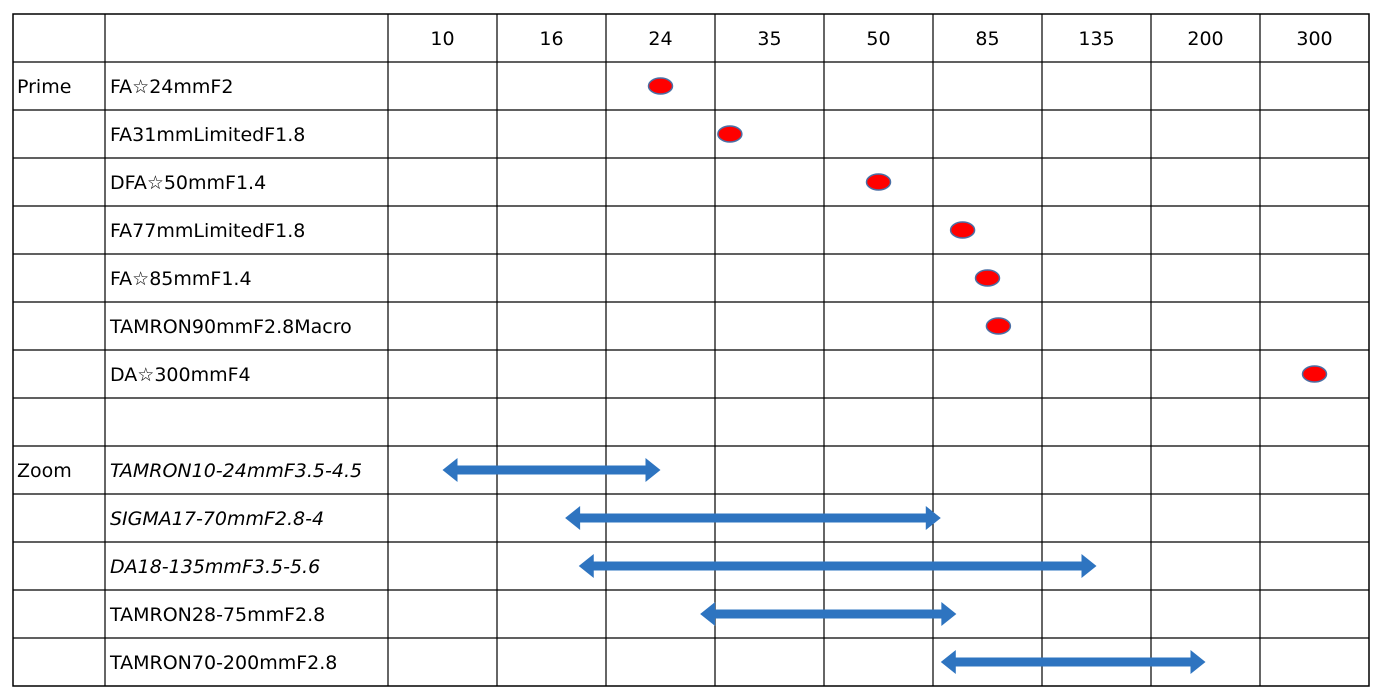 The height and width of the screenshot is (699, 1384). Describe the element at coordinates (215, 567) in the screenshot. I see `lens-name: DA18-135mmF3.5-5.6` at that location.